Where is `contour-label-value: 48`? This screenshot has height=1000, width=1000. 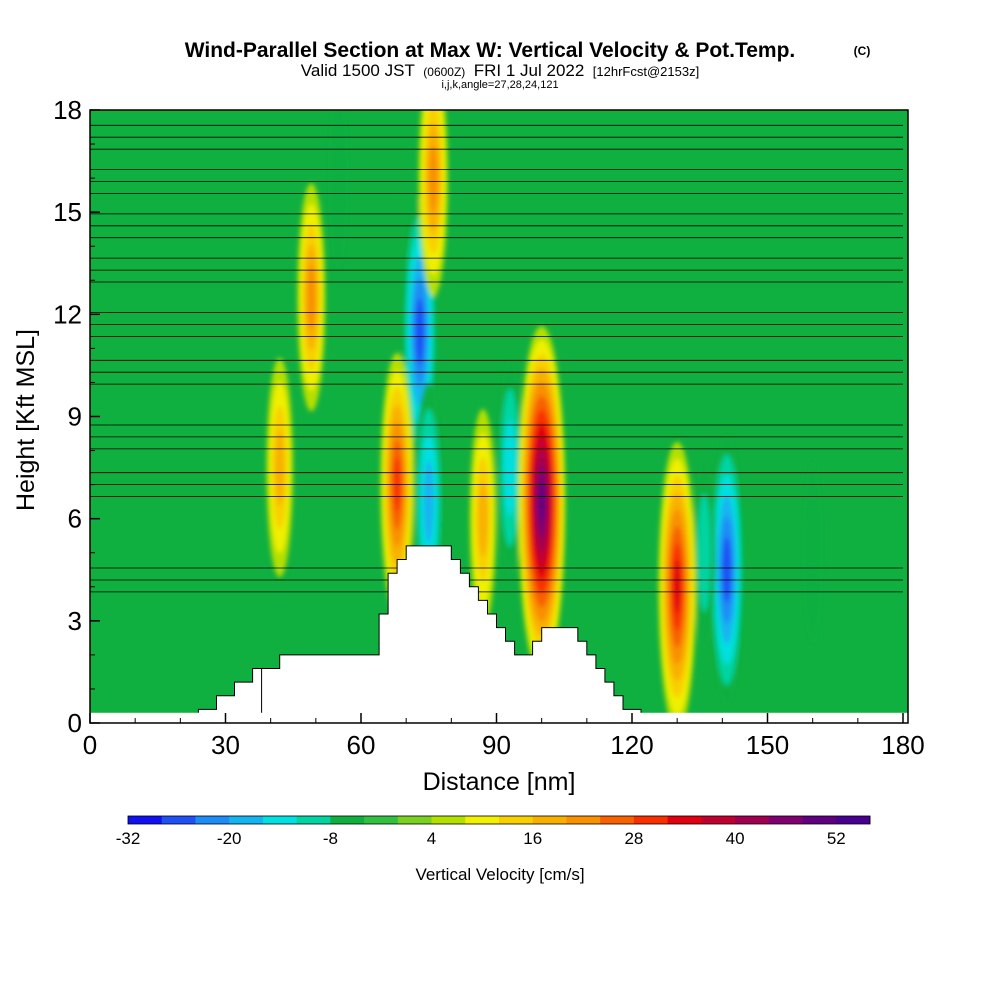
contour-label-value: 48 is located at coordinates (6, 6).